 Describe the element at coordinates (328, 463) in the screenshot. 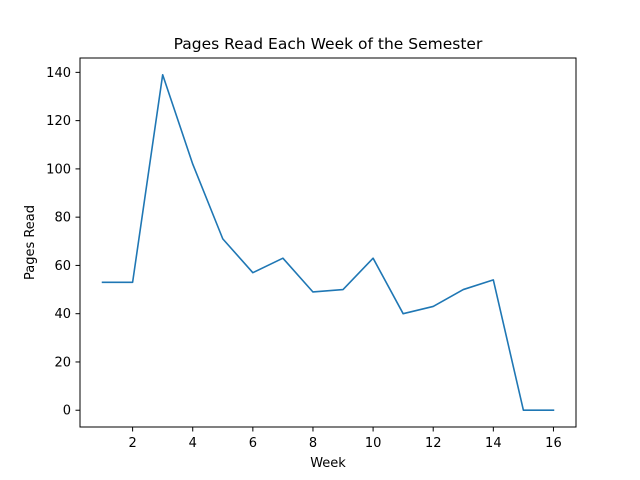

I see `x-axis-label: Week` at that location.